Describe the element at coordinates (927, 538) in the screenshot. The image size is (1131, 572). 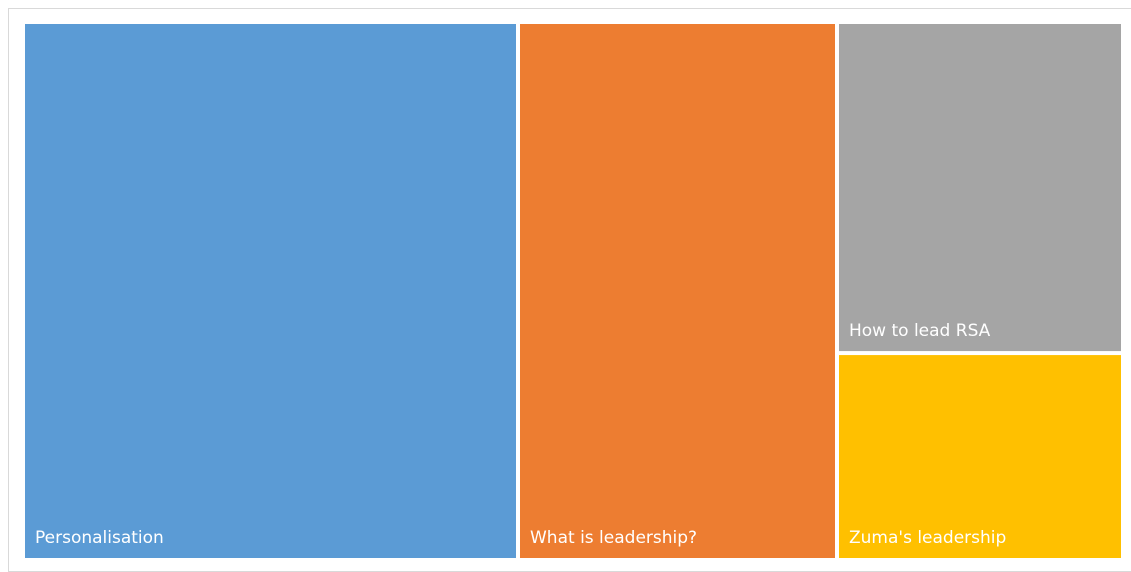
I see `tile-label: Zuma's leadership` at that location.